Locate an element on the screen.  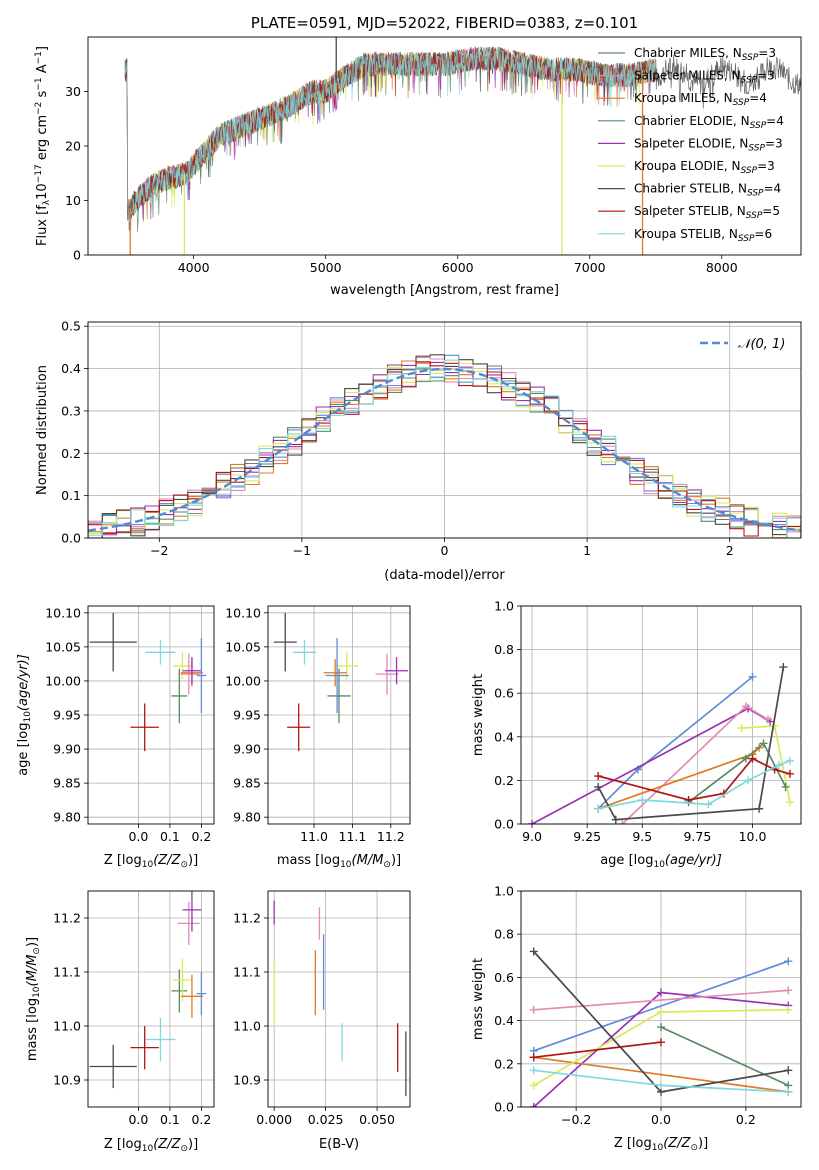
x-tick-label: 11.0 is located at coordinates (314, 836).